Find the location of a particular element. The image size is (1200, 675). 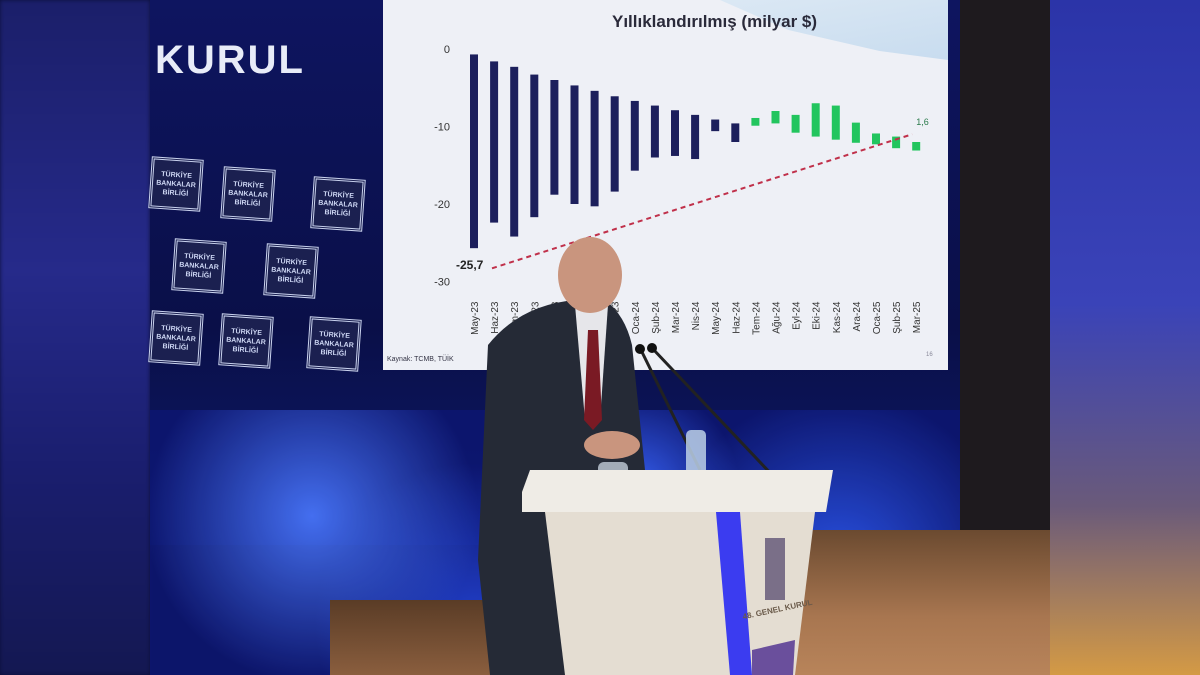

speaker-tie is located at coordinates (593, 380).